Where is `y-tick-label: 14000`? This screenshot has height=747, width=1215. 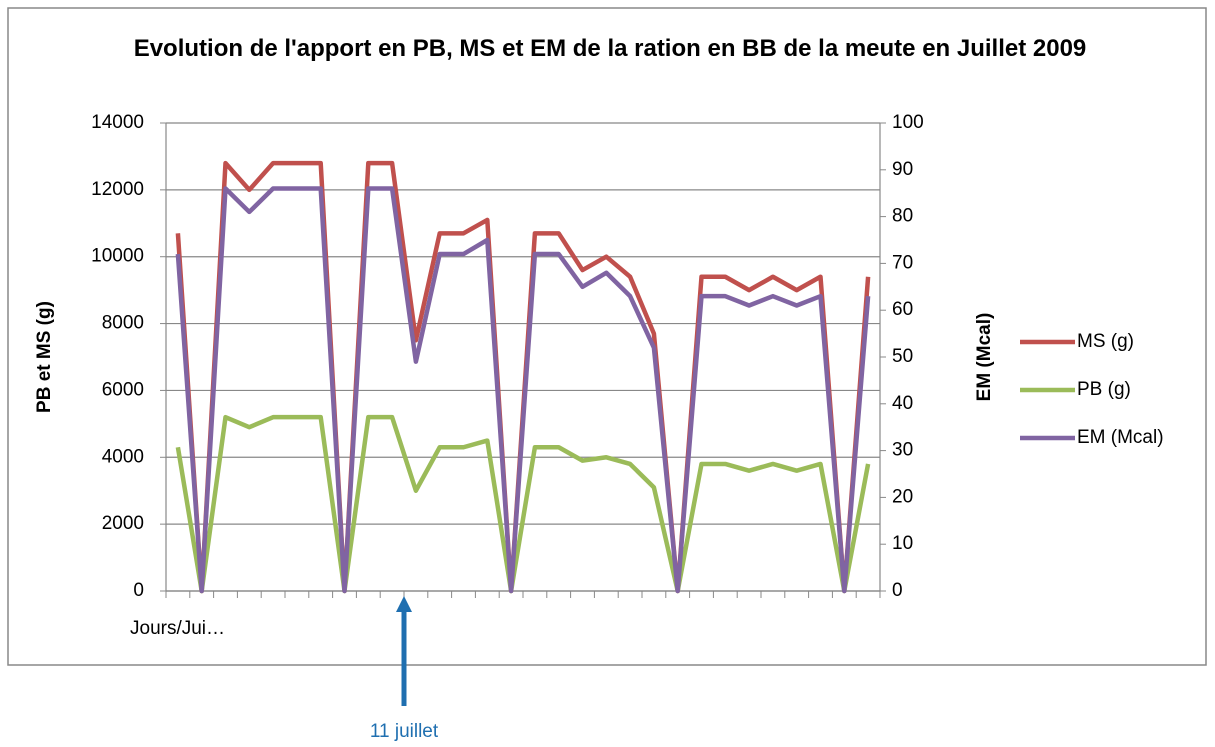 y-tick-label: 14000 is located at coordinates (117, 122).